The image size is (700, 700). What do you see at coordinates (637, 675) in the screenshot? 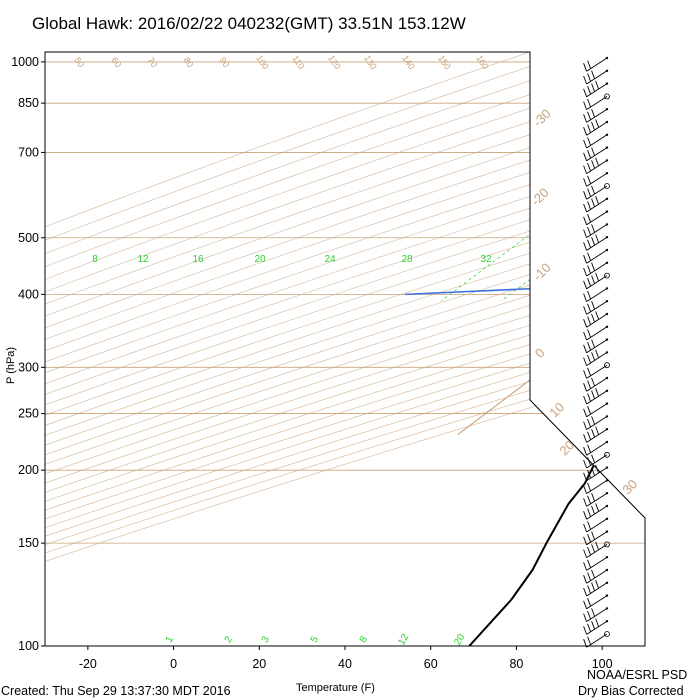
I see `credit-noaa: NOAA/ESRL PSD` at bounding box center [637, 675].